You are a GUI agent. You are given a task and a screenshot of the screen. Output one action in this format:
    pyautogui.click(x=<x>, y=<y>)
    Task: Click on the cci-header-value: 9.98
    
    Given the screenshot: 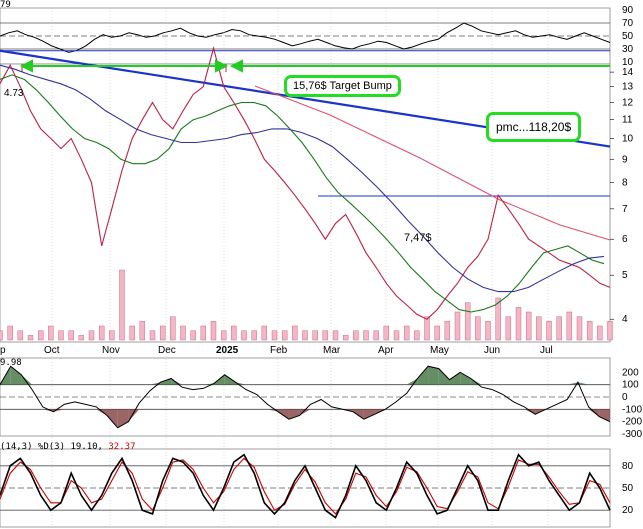 What is the action you would take?
    pyautogui.click(x=11, y=363)
    